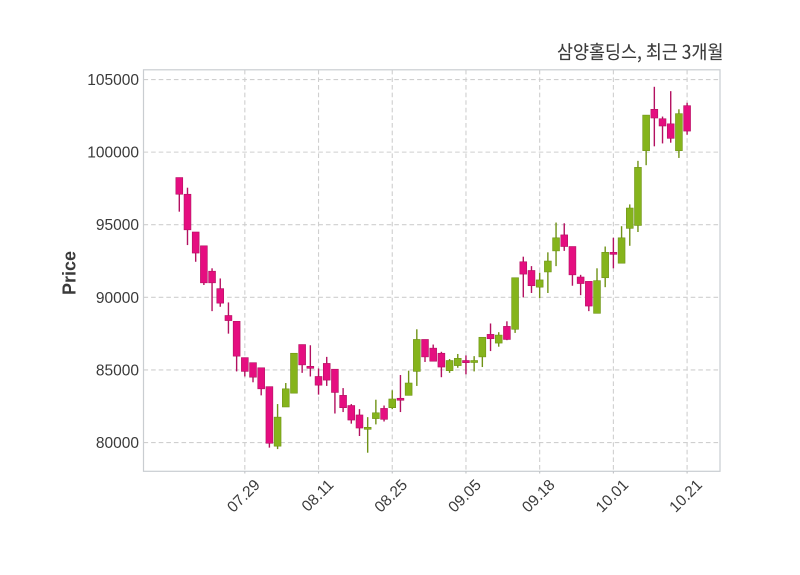 This screenshot has height=575, width=800. What do you see at coordinates (117, 443) in the screenshot?
I see `y-tick-label: 80000` at bounding box center [117, 443].